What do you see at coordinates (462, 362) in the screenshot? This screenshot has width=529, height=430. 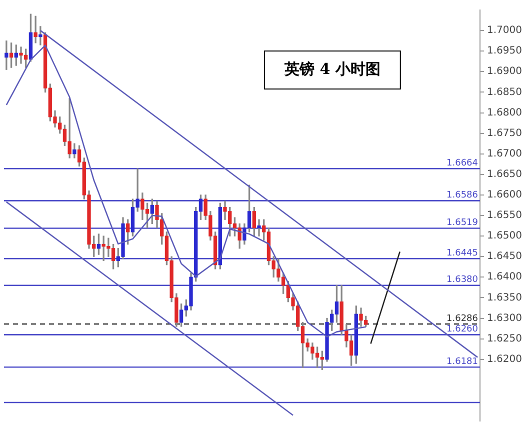 I see `ref-line-label: 1.6181` at bounding box center [462, 362].